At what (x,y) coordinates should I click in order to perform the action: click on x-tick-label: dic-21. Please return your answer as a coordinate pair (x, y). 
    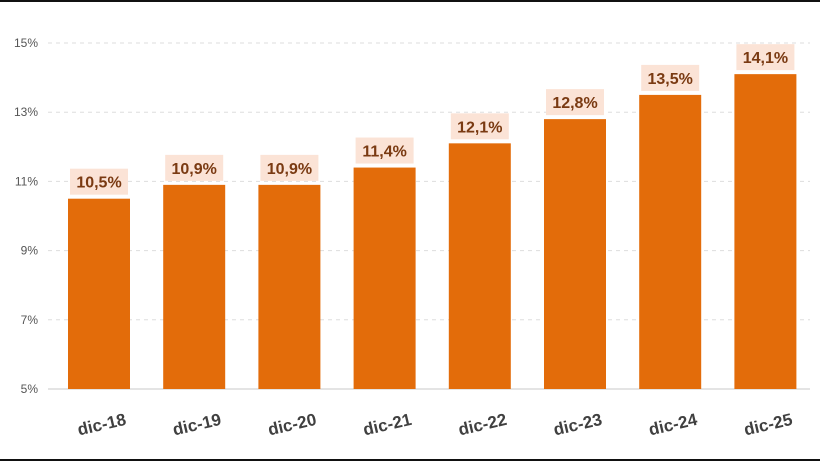
    Looking at the image, I should click on (387, 425).